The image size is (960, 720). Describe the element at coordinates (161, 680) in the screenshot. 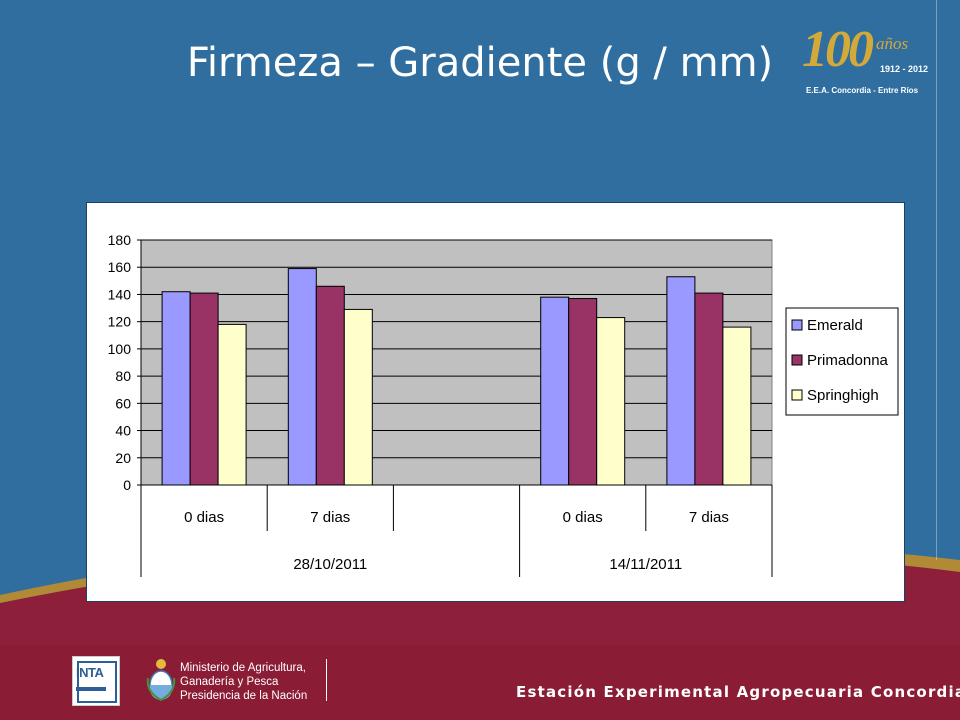

I see `national-crest-icon` at that location.